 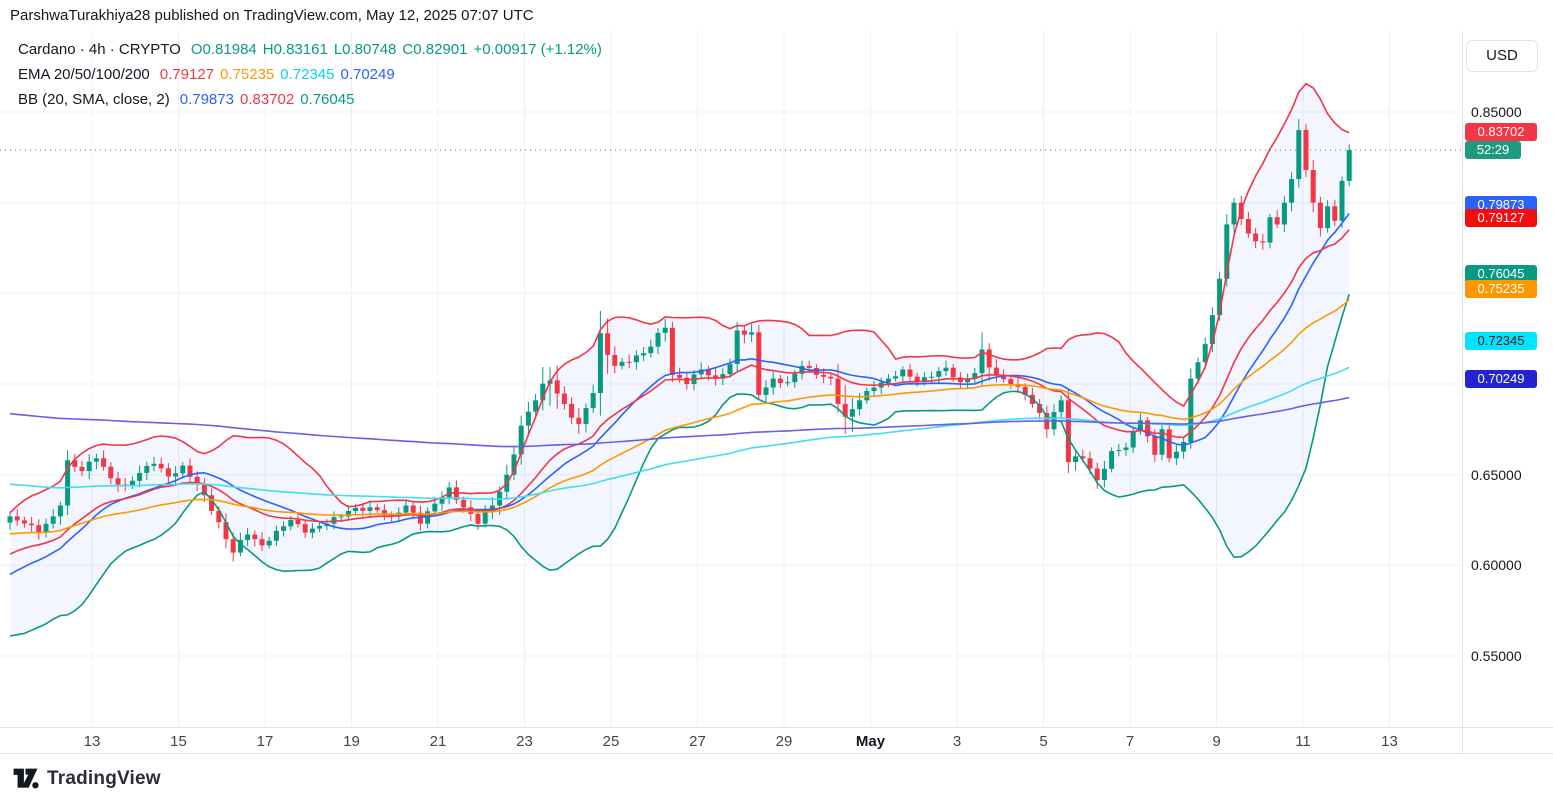 What do you see at coordinates (1501, 204) in the screenshot?
I see `bb-basis-badge: 0.79873` at bounding box center [1501, 204].